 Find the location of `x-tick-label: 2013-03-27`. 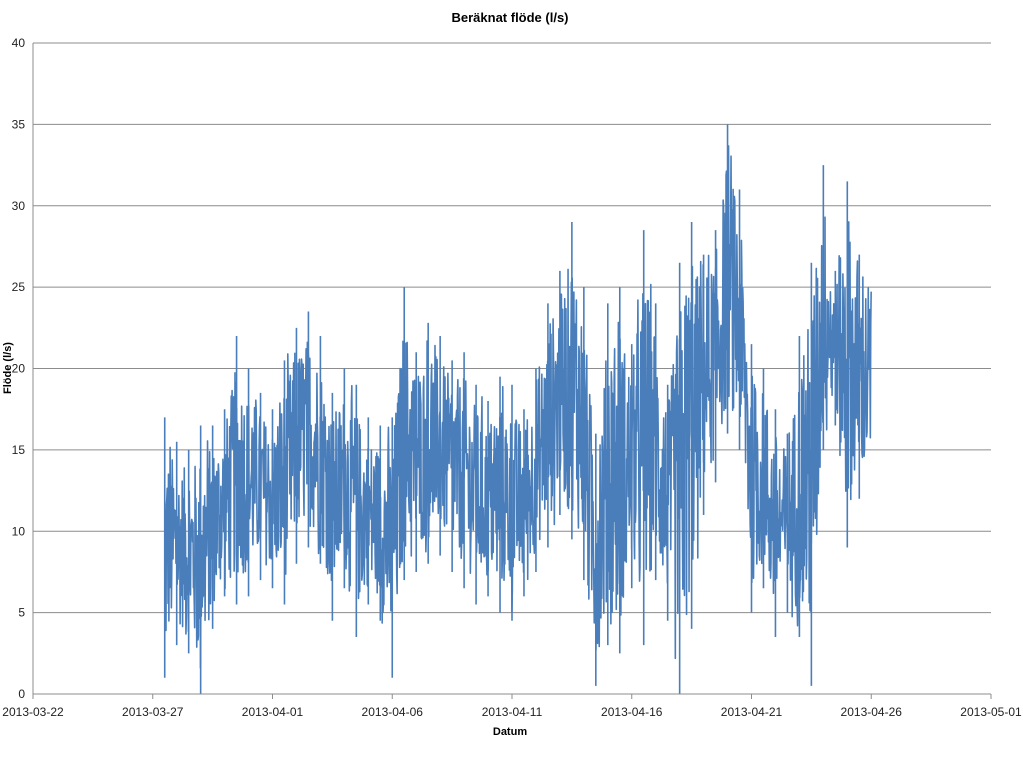

x-tick-label: 2013-03-27 is located at coordinates (153, 712).